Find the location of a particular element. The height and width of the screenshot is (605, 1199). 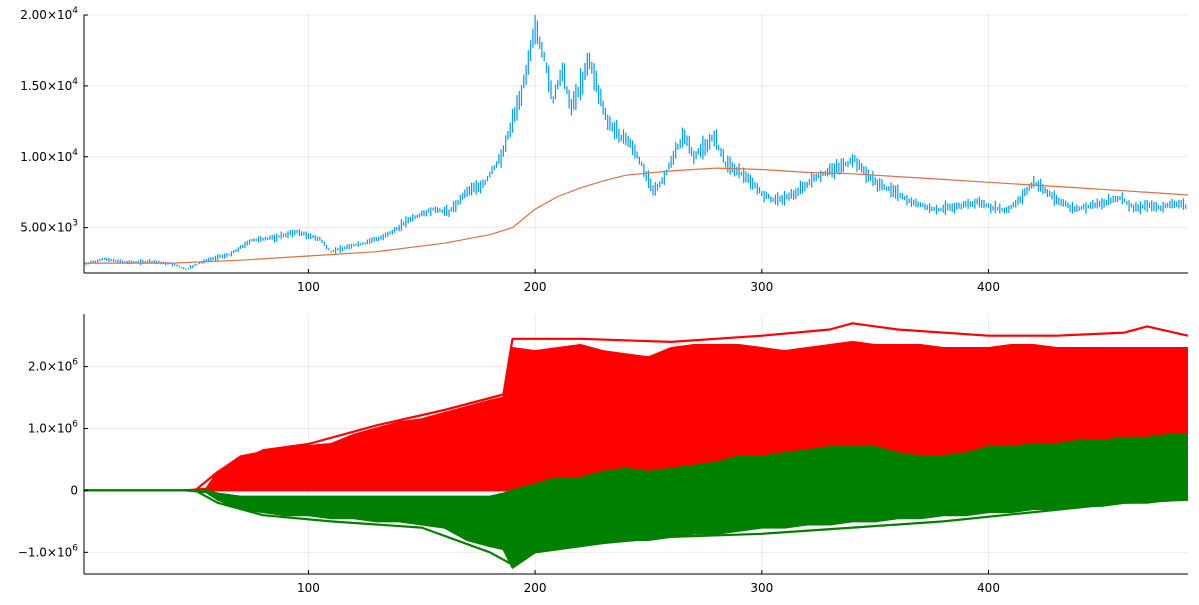

price-x-tick-label: 200 is located at coordinates (535, 287).